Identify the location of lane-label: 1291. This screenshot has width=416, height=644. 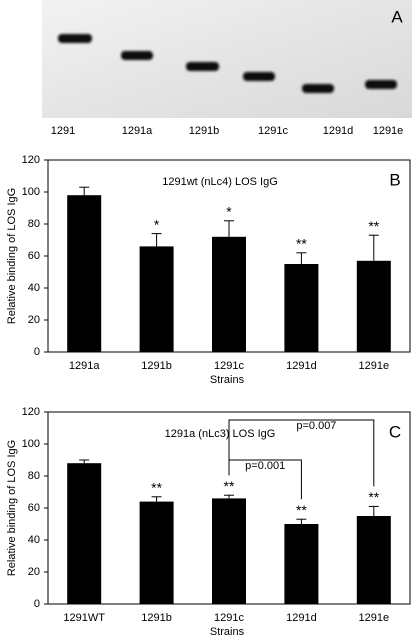
(63, 131).